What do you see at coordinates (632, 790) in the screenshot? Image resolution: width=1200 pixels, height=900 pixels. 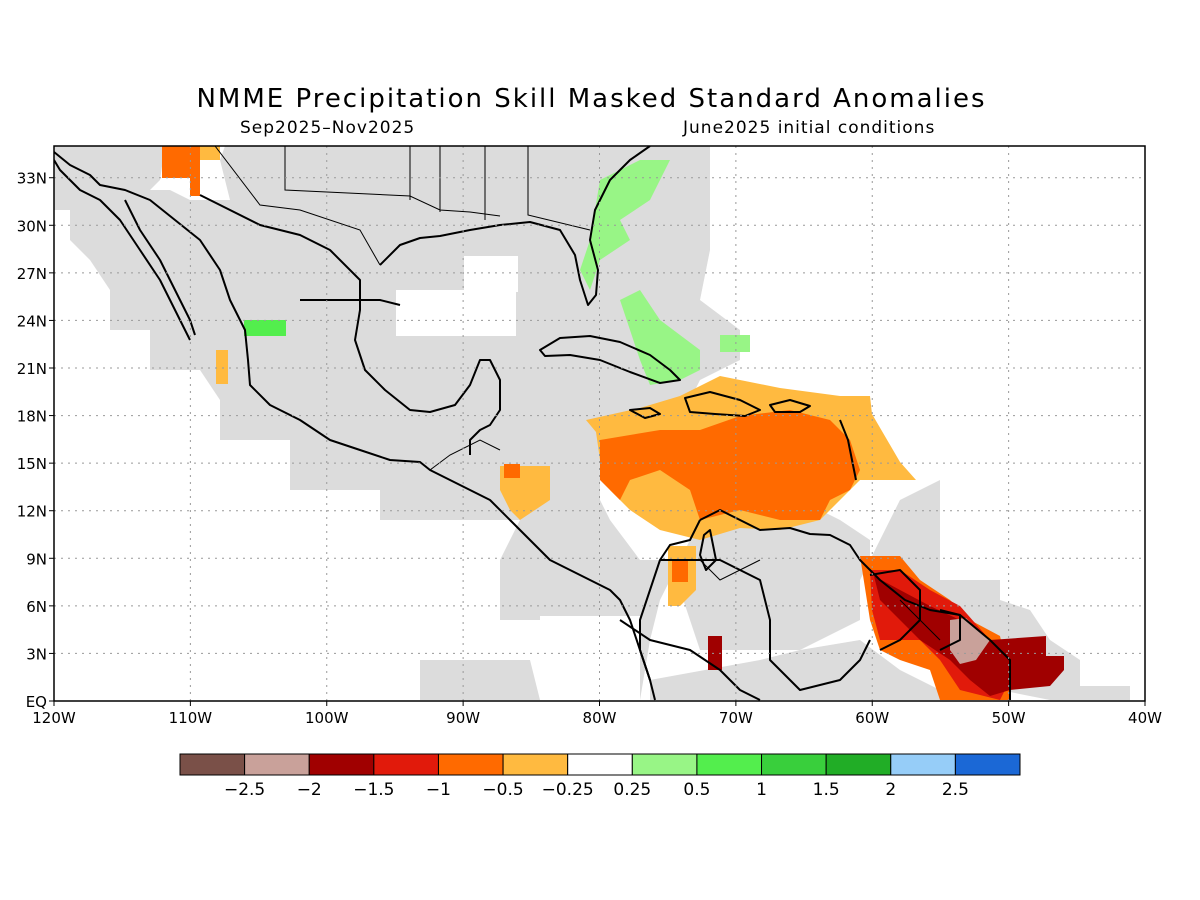 I see `legend-label: 0.25` at bounding box center [632, 790].